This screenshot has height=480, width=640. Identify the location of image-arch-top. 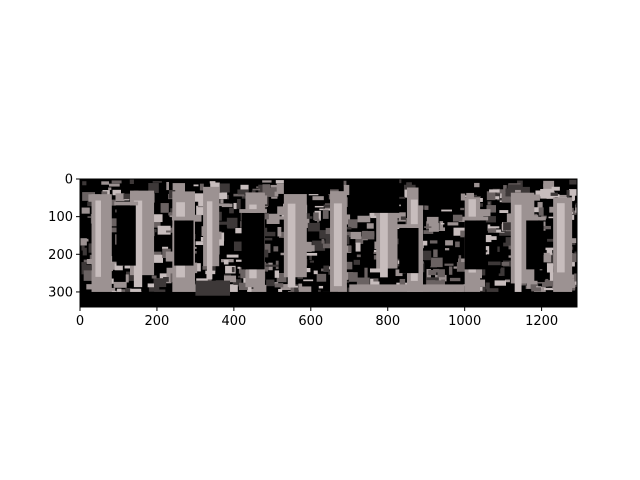
(534, 218).